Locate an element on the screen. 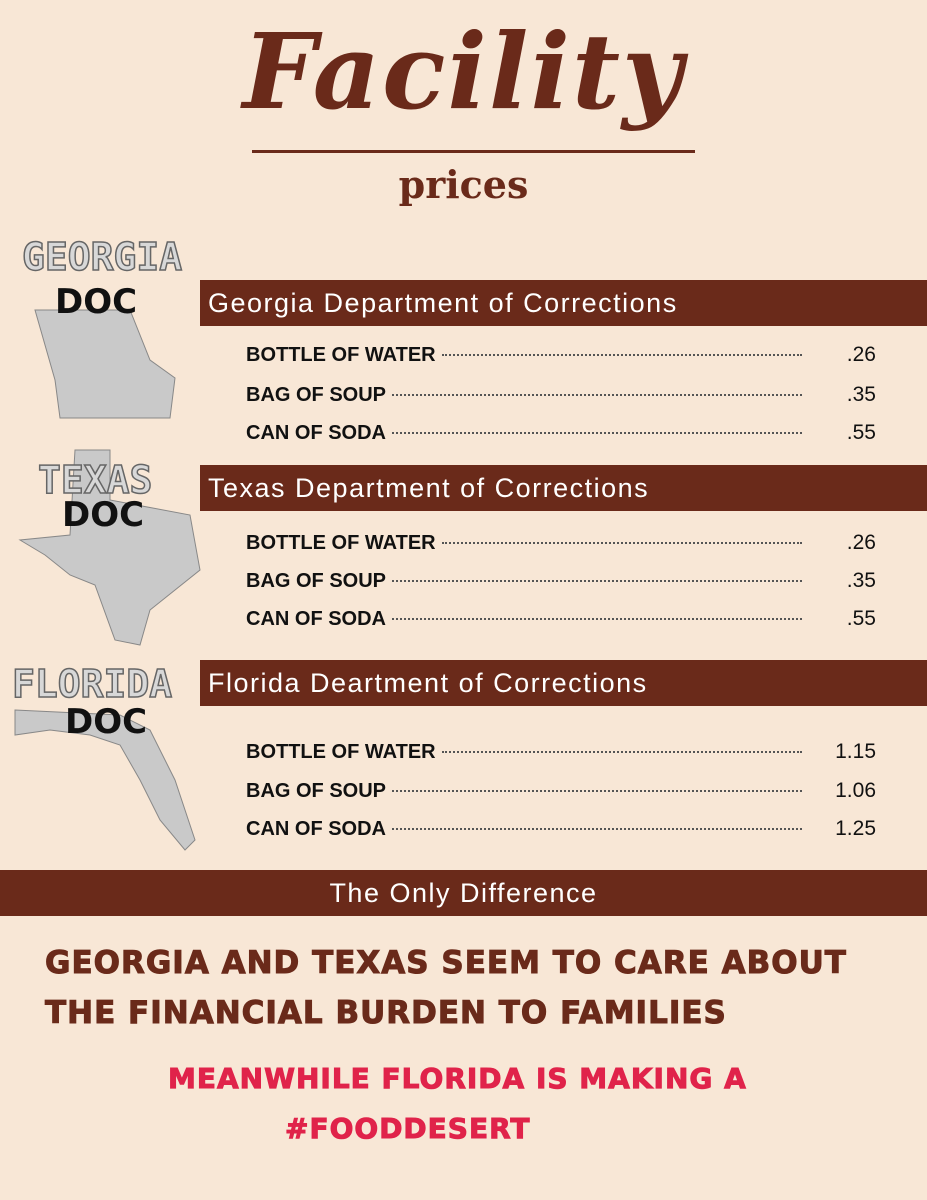 This screenshot has height=1200, width=927. message-line: THE FINANCIAL BURDEN TO FAMILIES is located at coordinates (386, 1013).